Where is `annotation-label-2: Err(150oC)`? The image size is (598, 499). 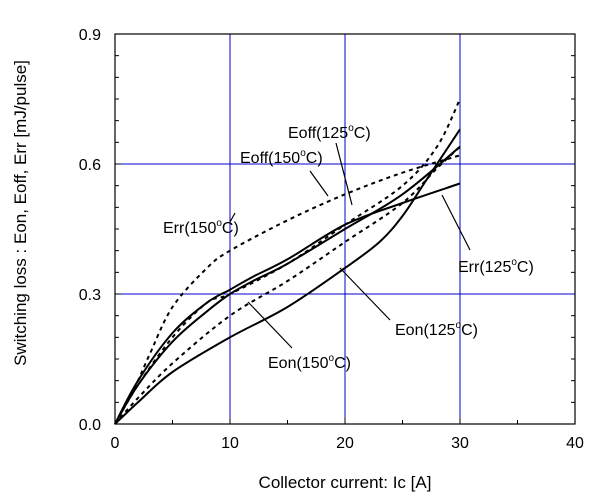 annotation-label-2: Err(150oC) is located at coordinates (201, 227).